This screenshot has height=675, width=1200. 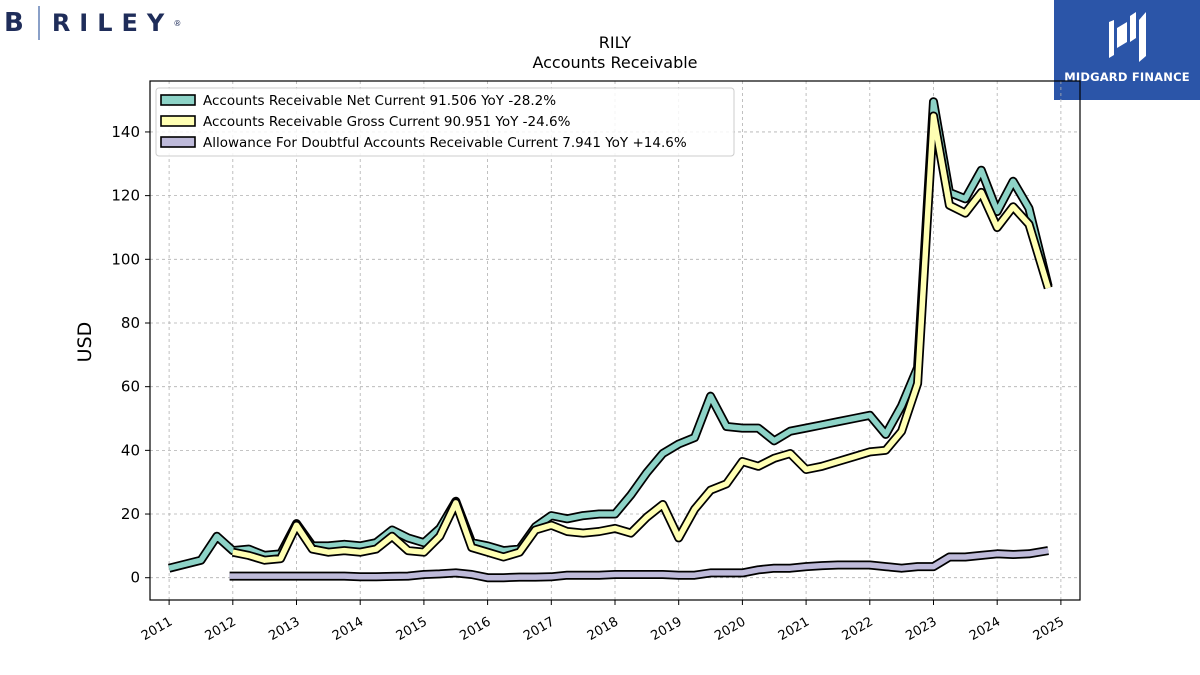 What do you see at coordinates (130, 450) in the screenshot?
I see `y-tick-label: 40` at bounding box center [130, 450].